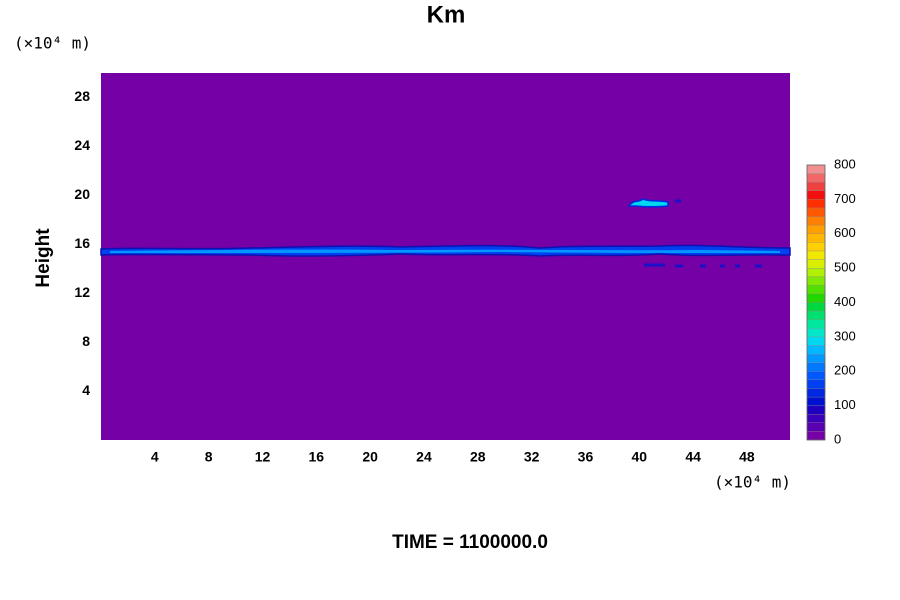 Image resolution: width=900 pixels, height=600 pixels. I want to click on x-tick-label: 44, so click(693, 457).